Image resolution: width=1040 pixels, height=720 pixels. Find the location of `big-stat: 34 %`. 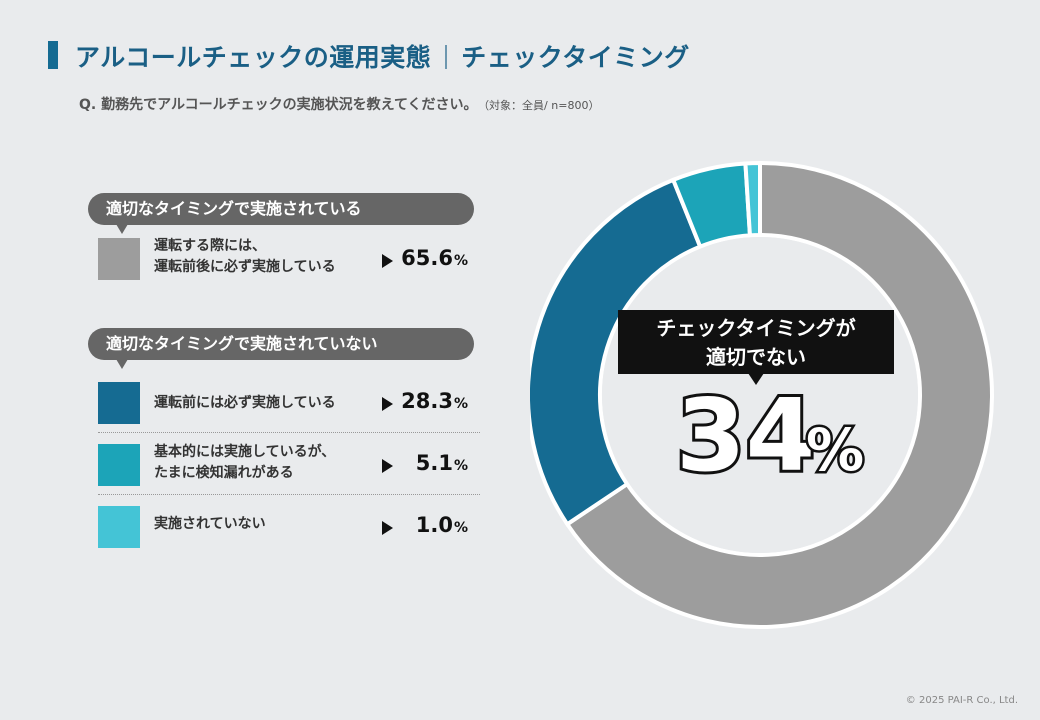

big-stat: 34 % is located at coordinates (770, 433).